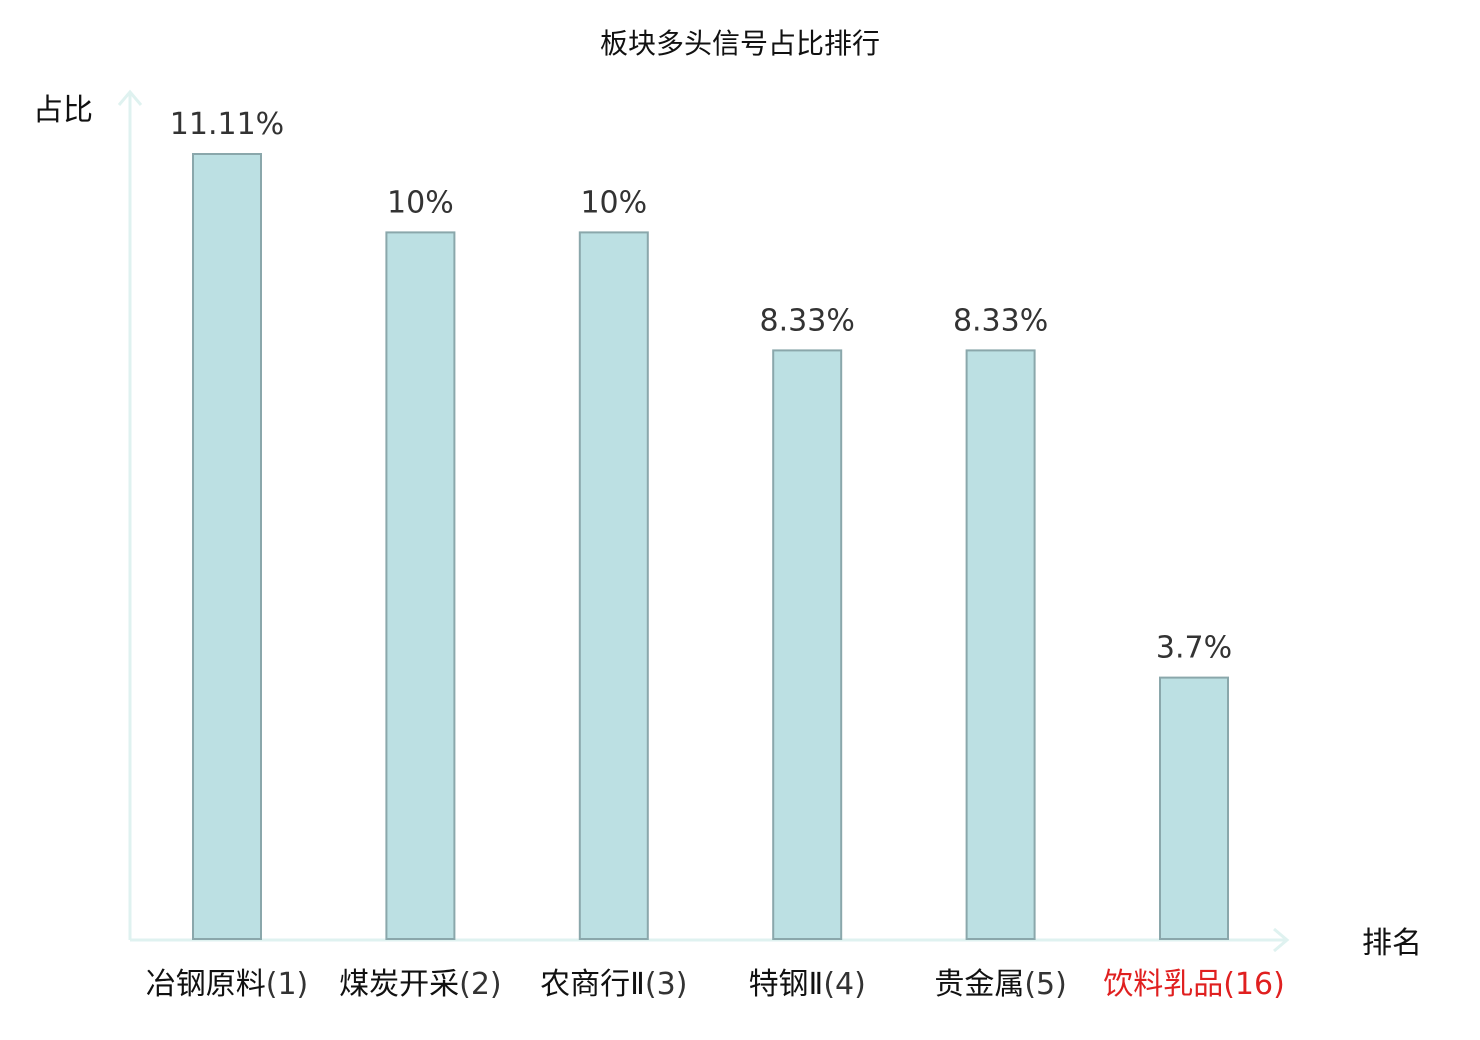 The width and height of the screenshot is (1480, 1040). Describe the element at coordinates (844, 984) in the screenshot. I see `category-rank: (4)` at that location.